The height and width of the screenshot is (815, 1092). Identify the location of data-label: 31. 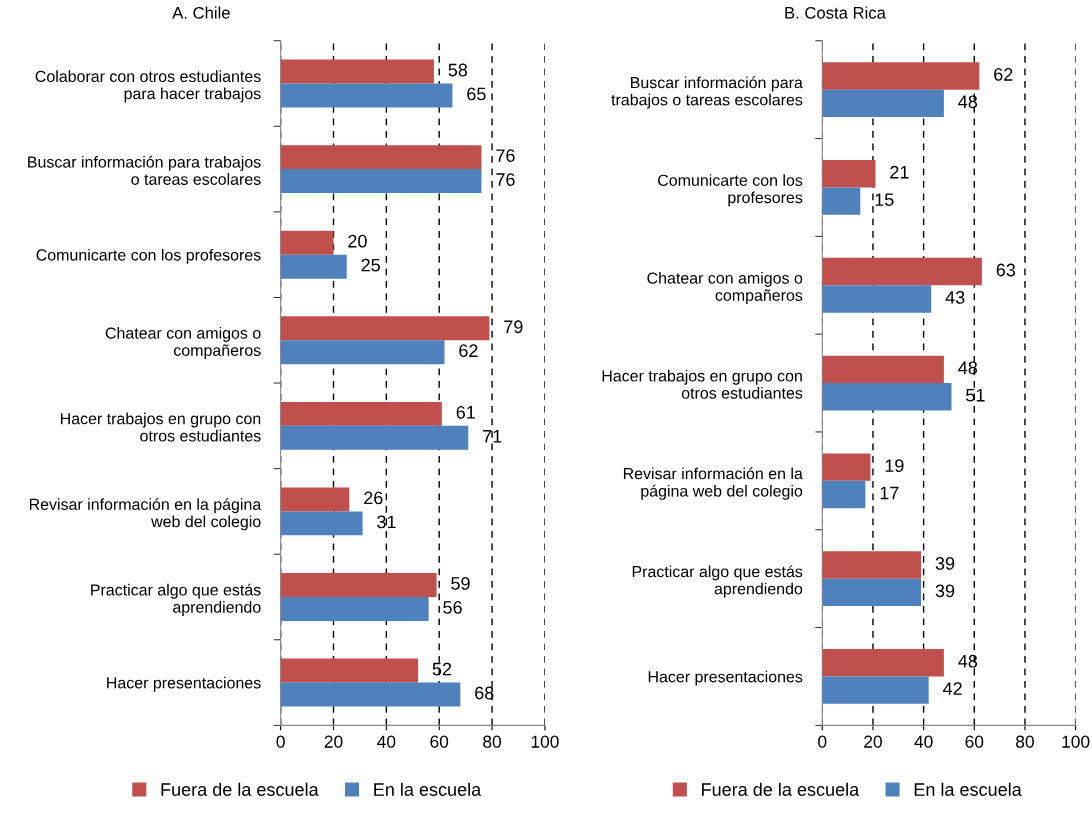
(386, 522).